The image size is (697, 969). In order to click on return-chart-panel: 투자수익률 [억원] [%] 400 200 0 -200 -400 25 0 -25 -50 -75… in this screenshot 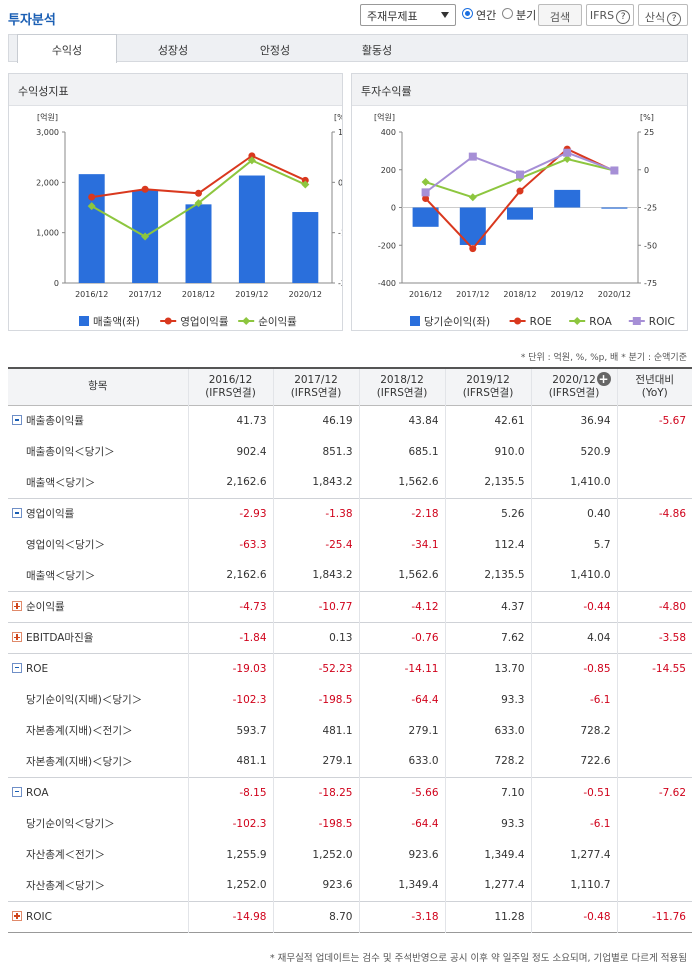, I will do `click(519, 202)`.